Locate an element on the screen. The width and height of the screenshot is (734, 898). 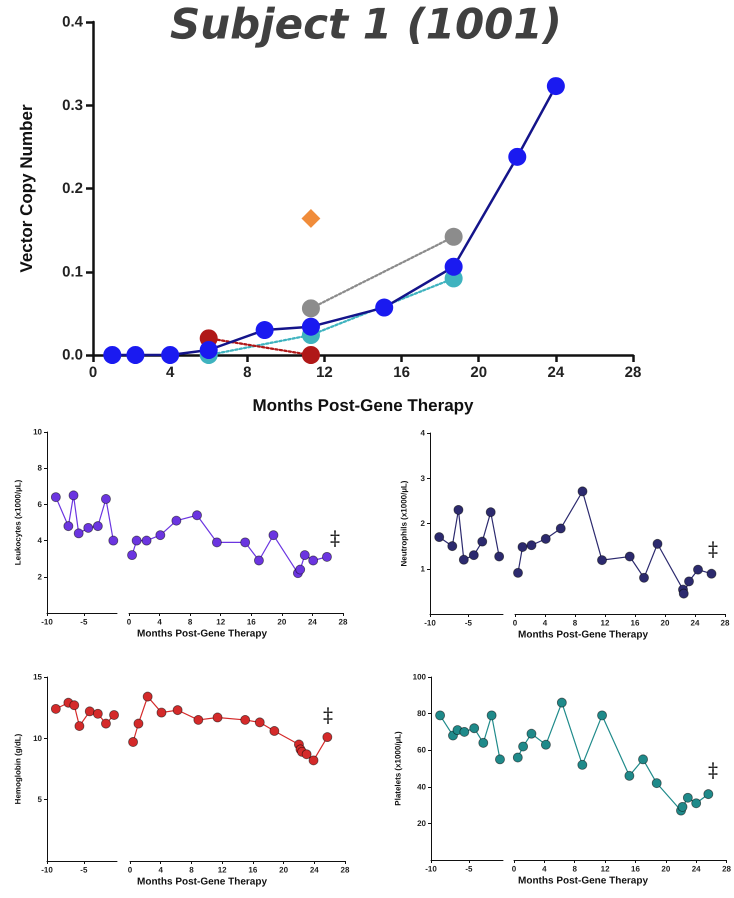
y-tick-label: 6 is located at coordinates (40, 504).